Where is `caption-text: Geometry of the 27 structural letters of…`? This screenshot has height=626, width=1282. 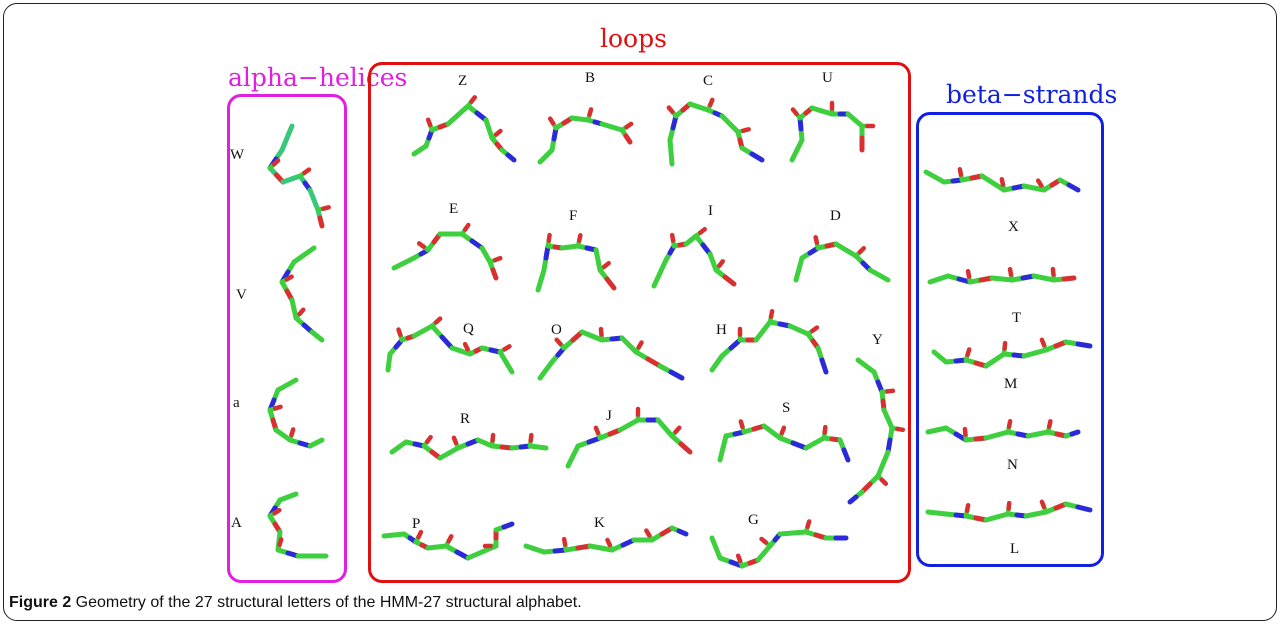
caption-text: Geometry of the 27 structural letters of… is located at coordinates (326, 602).